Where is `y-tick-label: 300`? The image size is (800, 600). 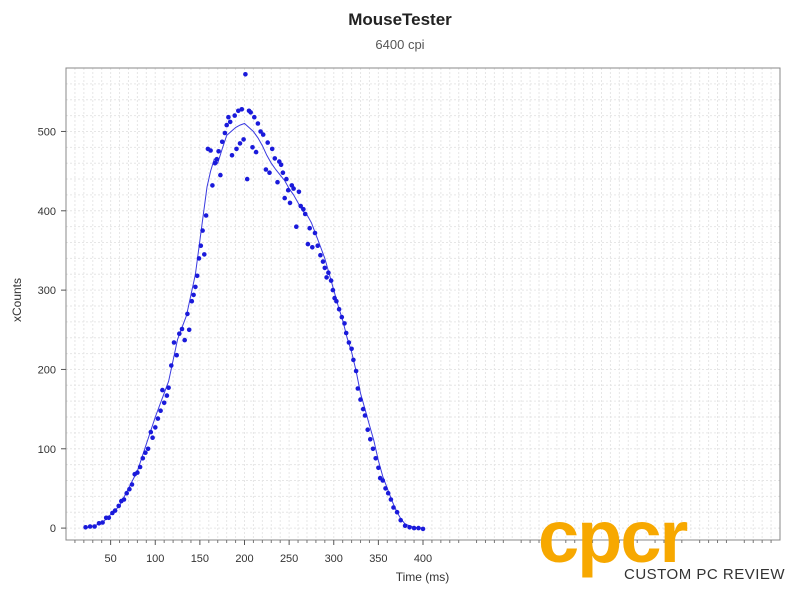
y-tick-label: 300 is located at coordinates (47, 291).